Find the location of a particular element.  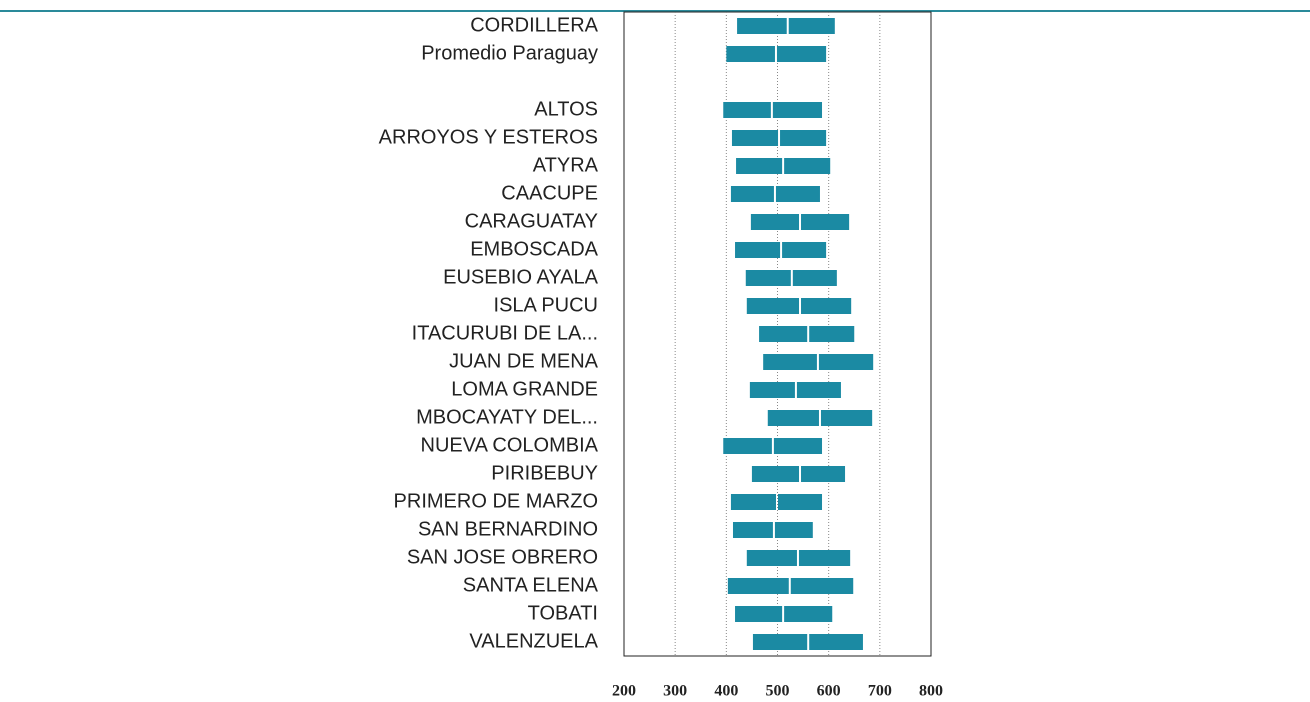

x-tick-label: 500 is located at coordinates (778, 691).